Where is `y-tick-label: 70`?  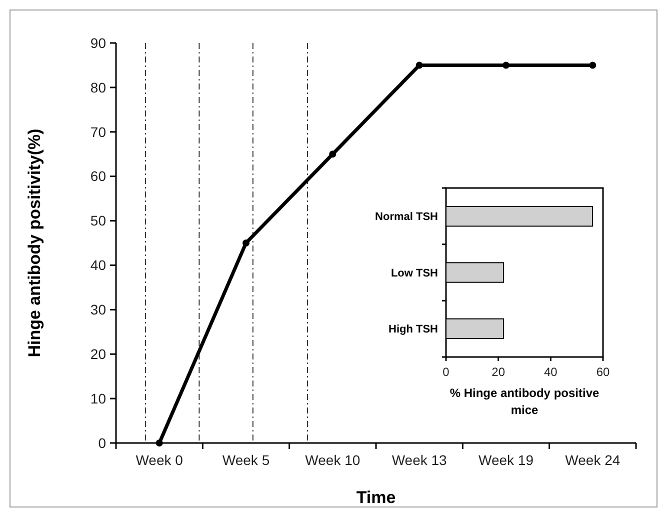
y-tick-label: 70 is located at coordinates (98, 132).